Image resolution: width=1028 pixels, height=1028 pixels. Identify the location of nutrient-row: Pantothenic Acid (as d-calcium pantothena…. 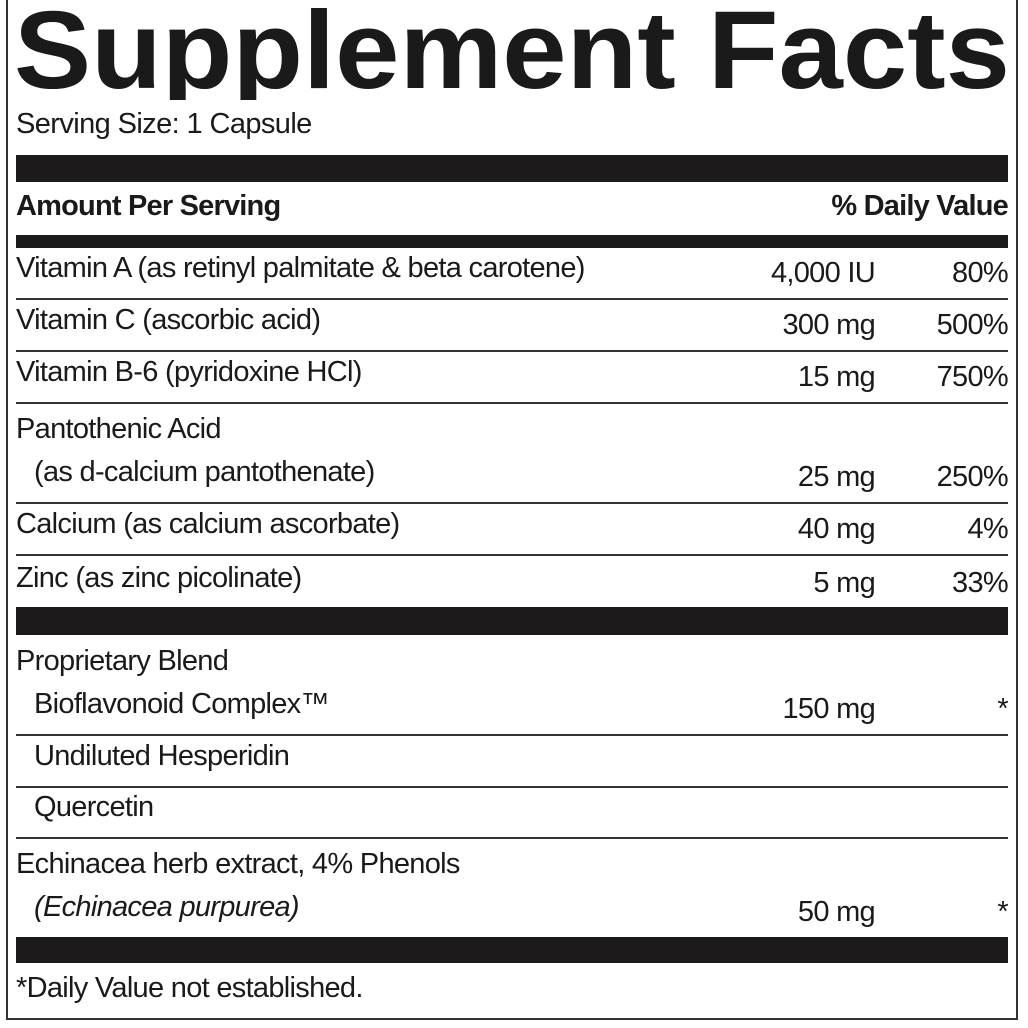
(512, 454).